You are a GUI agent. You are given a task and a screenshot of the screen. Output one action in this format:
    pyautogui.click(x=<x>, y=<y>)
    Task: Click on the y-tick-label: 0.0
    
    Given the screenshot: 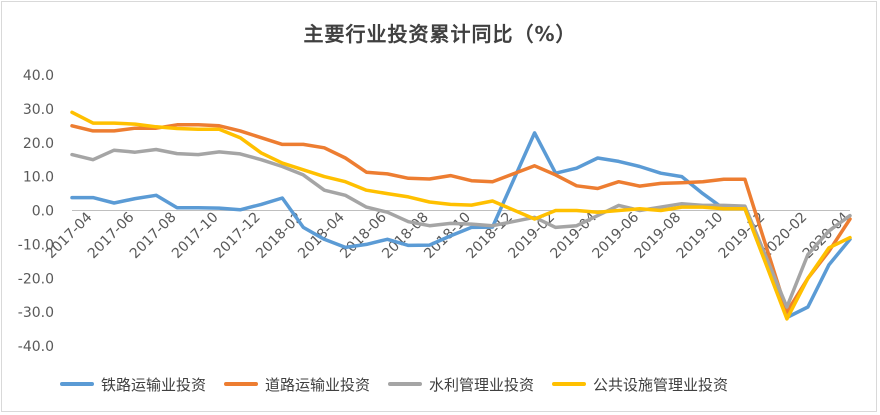 What is the action you would take?
    pyautogui.click(x=43, y=212)
    